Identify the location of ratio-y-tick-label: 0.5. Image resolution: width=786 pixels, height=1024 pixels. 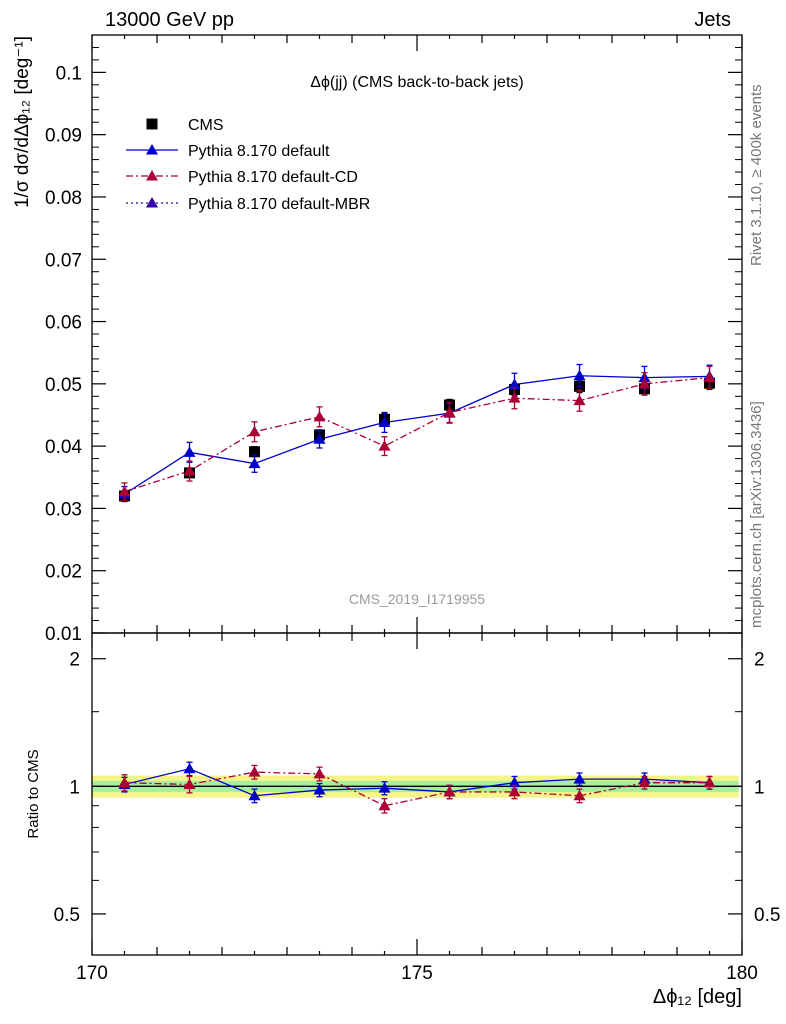
(67, 915).